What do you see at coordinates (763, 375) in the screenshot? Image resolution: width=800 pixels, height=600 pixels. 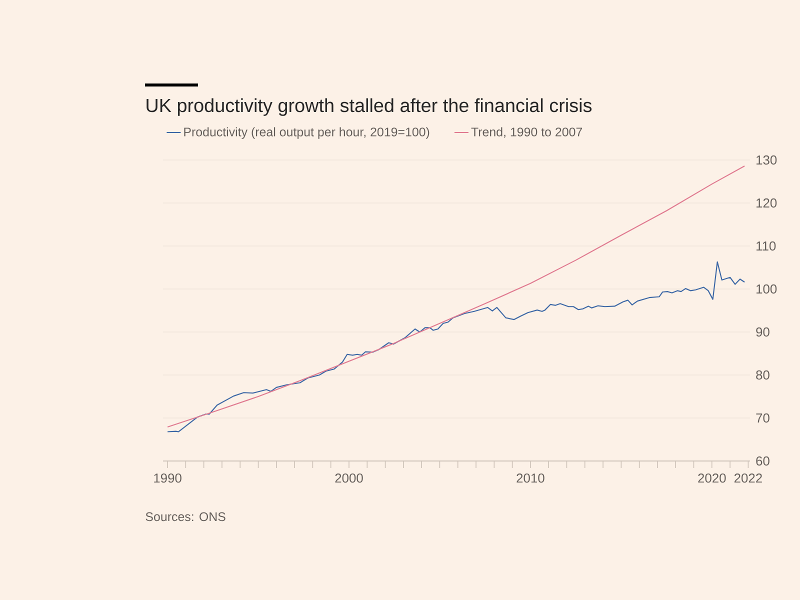 I see `y-tick-label: 80` at bounding box center [763, 375].